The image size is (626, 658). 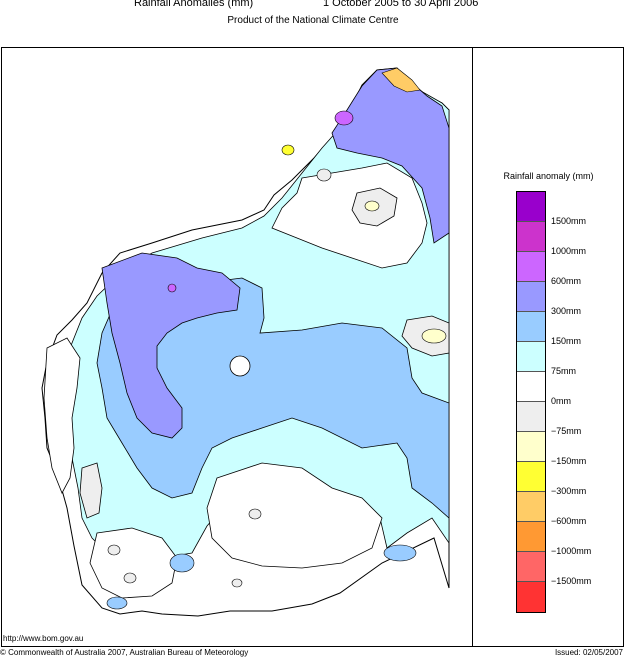 What do you see at coordinates (566, 431) in the screenshot?
I see `legend-label: −75mm` at bounding box center [566, 431].